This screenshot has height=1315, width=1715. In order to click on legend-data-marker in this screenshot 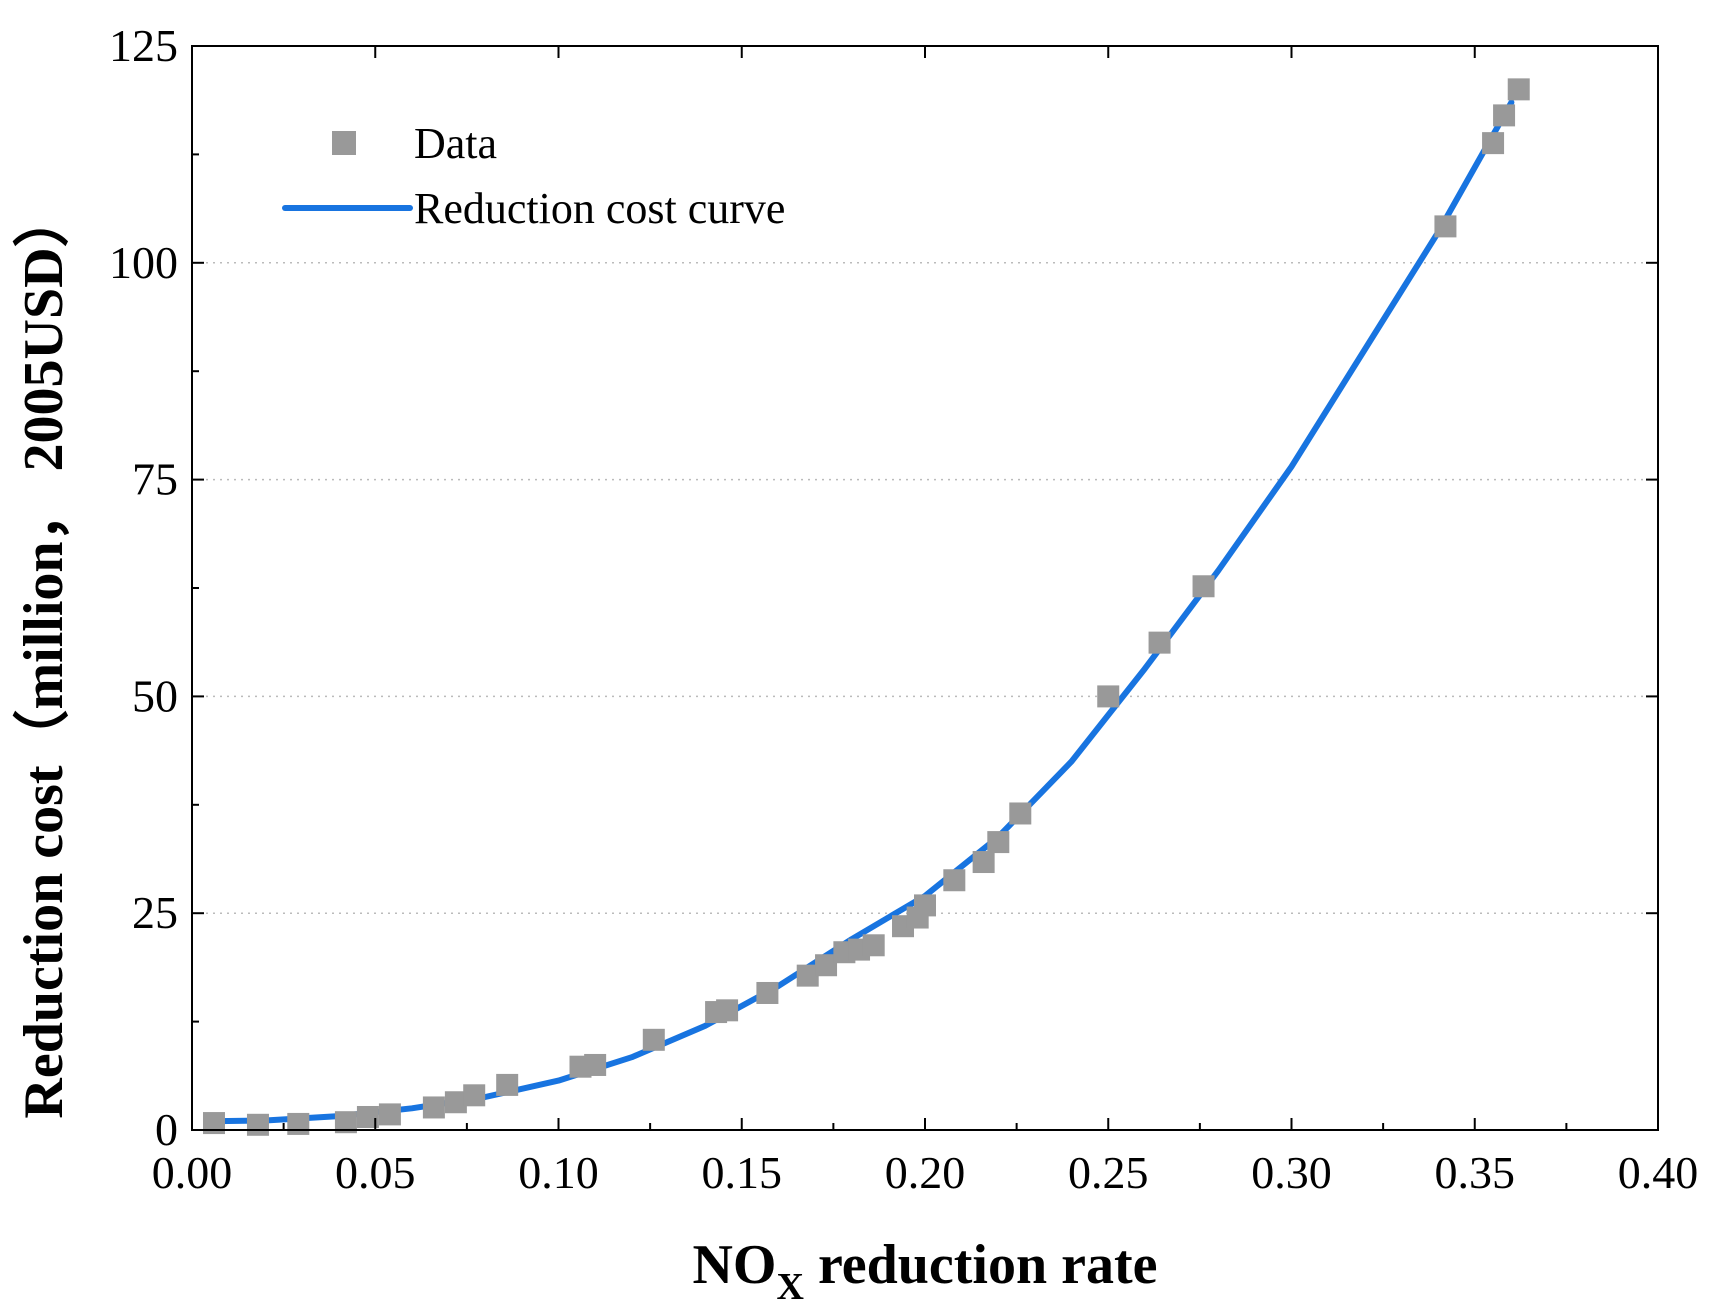, I will do `click(344, 143)`.